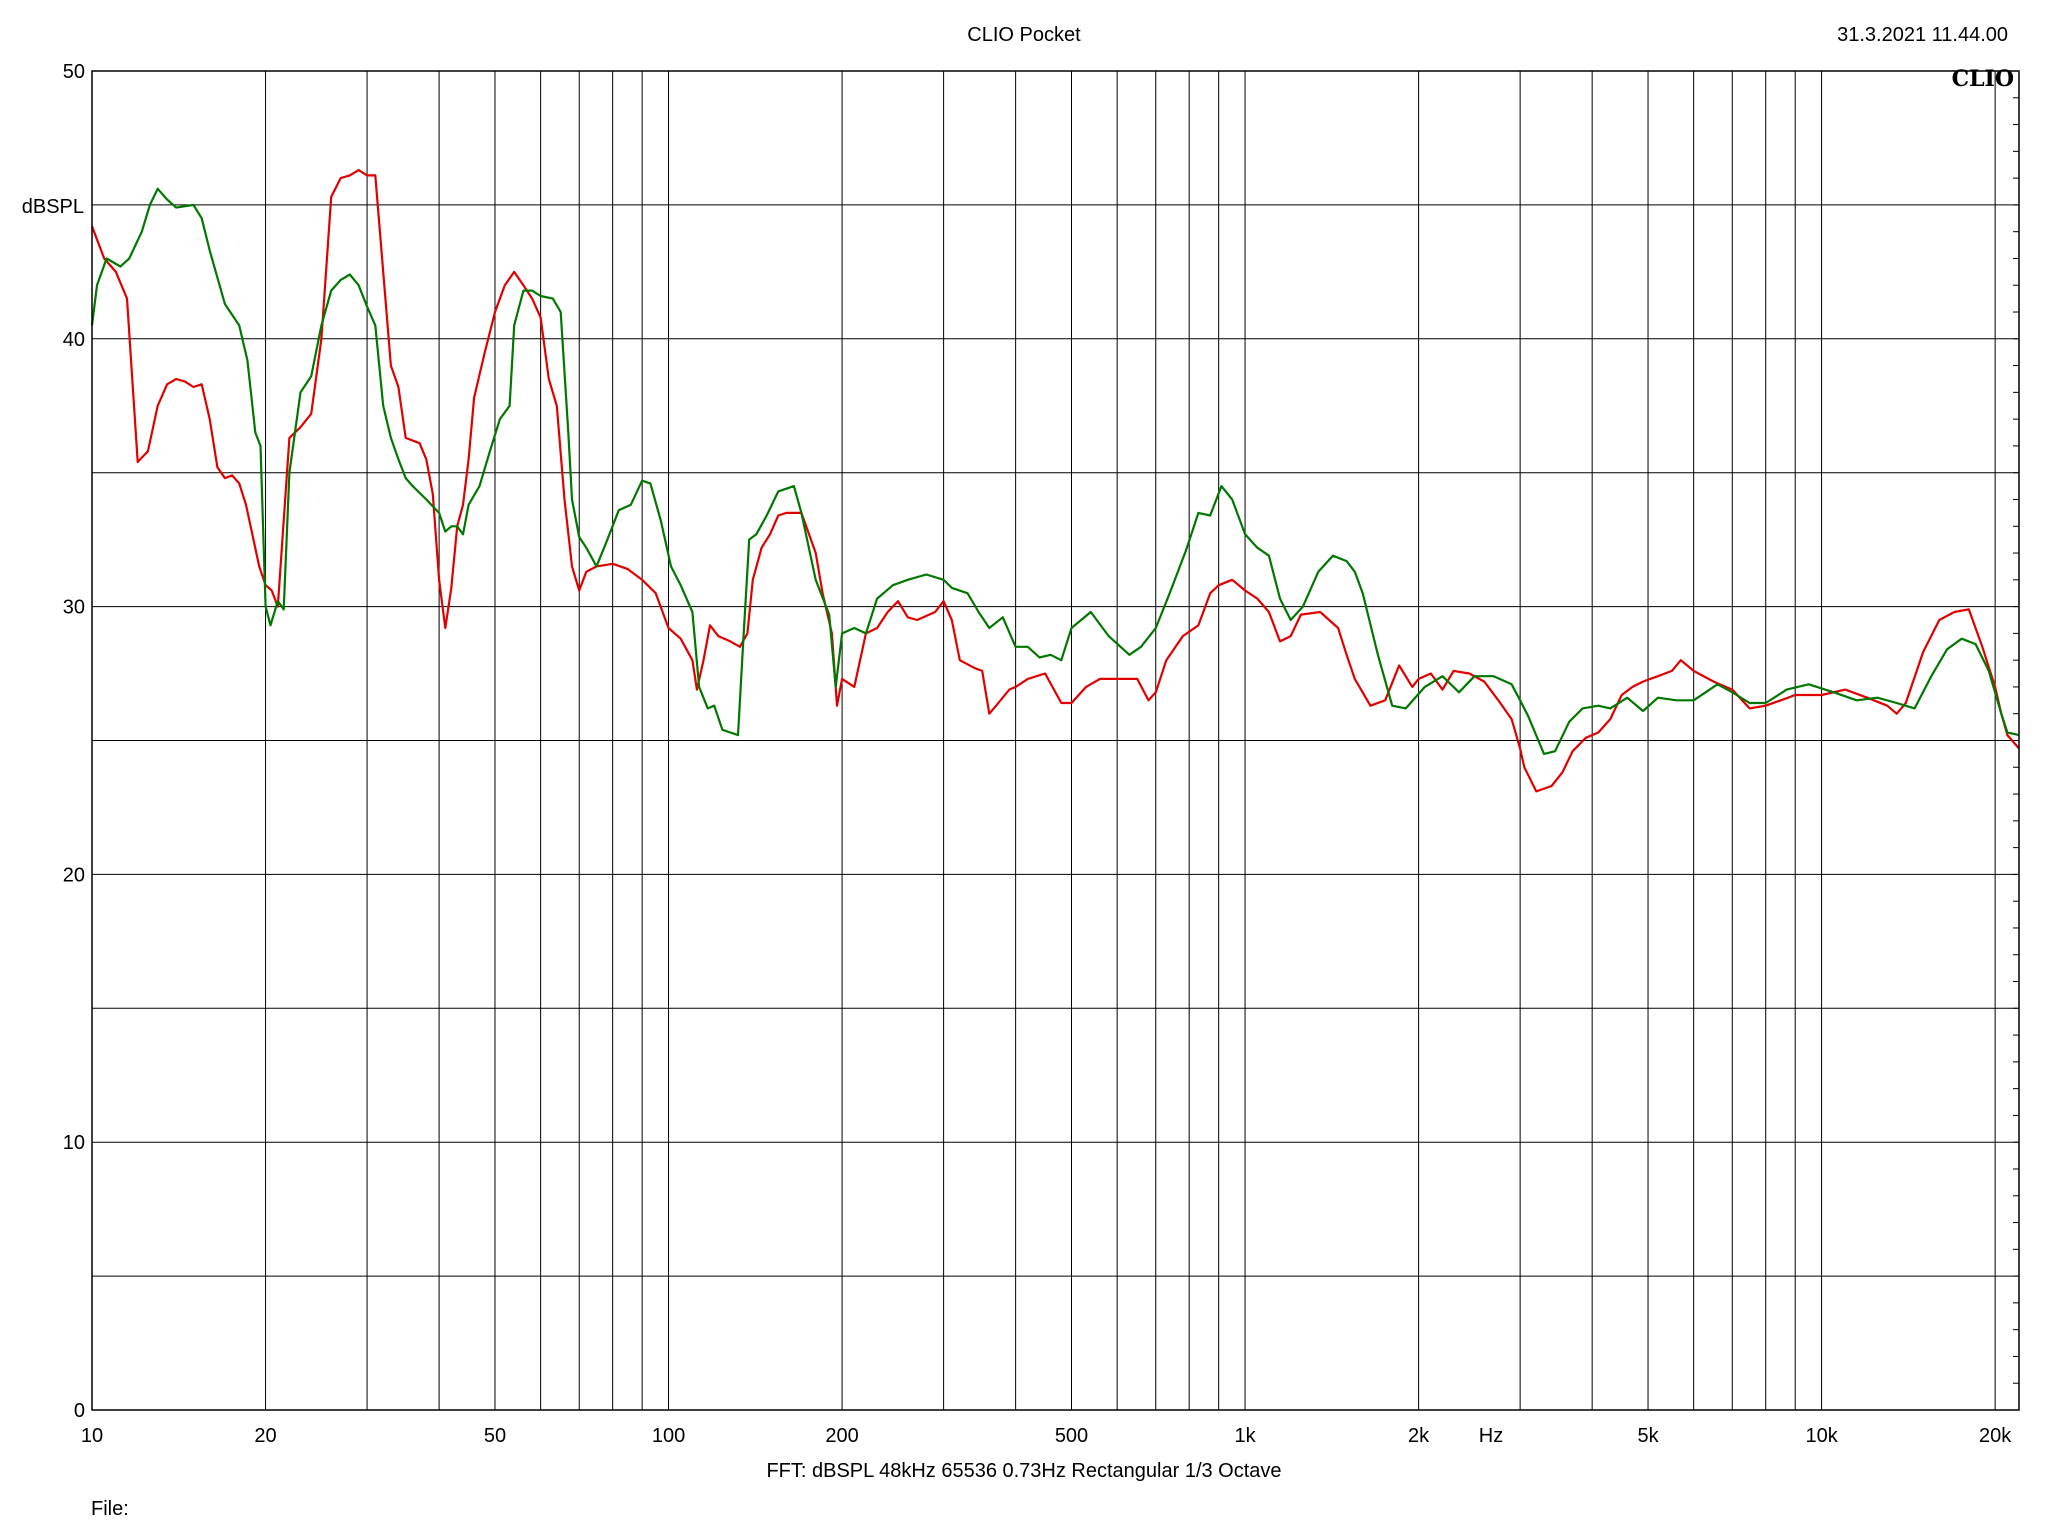 The height and width of the screenshot is (1536, 2048). I want to click on y-tick-label: 0, so click(79, 1411).